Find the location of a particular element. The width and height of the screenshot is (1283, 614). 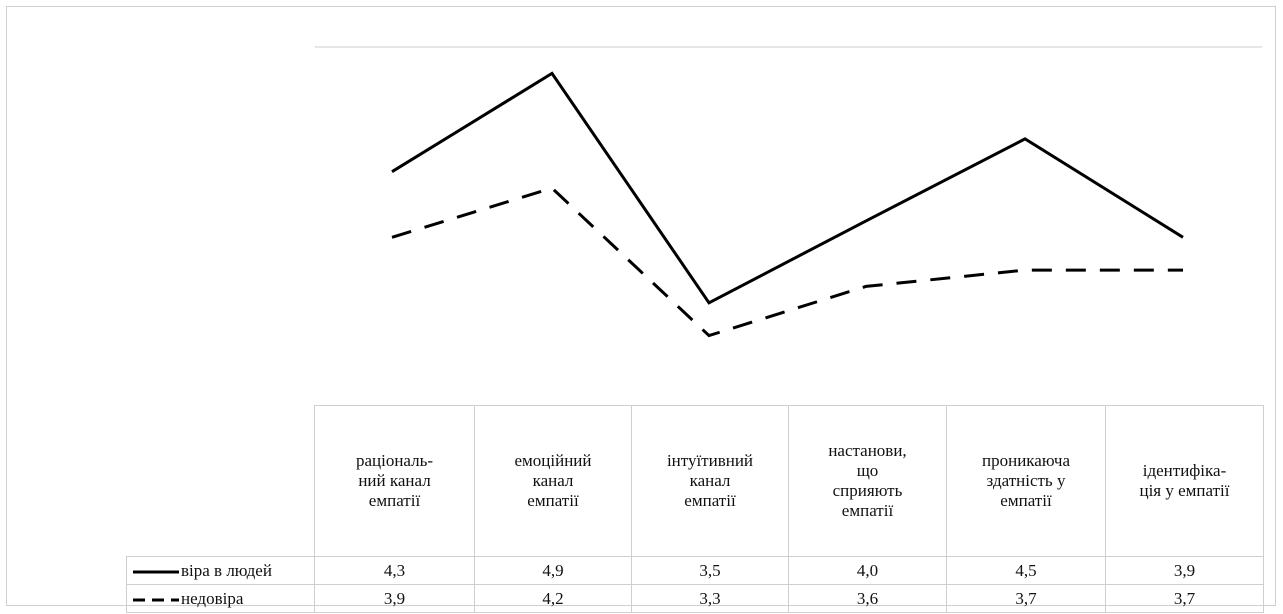

legend-label: віра в людей is located at coordinates (226, 570).